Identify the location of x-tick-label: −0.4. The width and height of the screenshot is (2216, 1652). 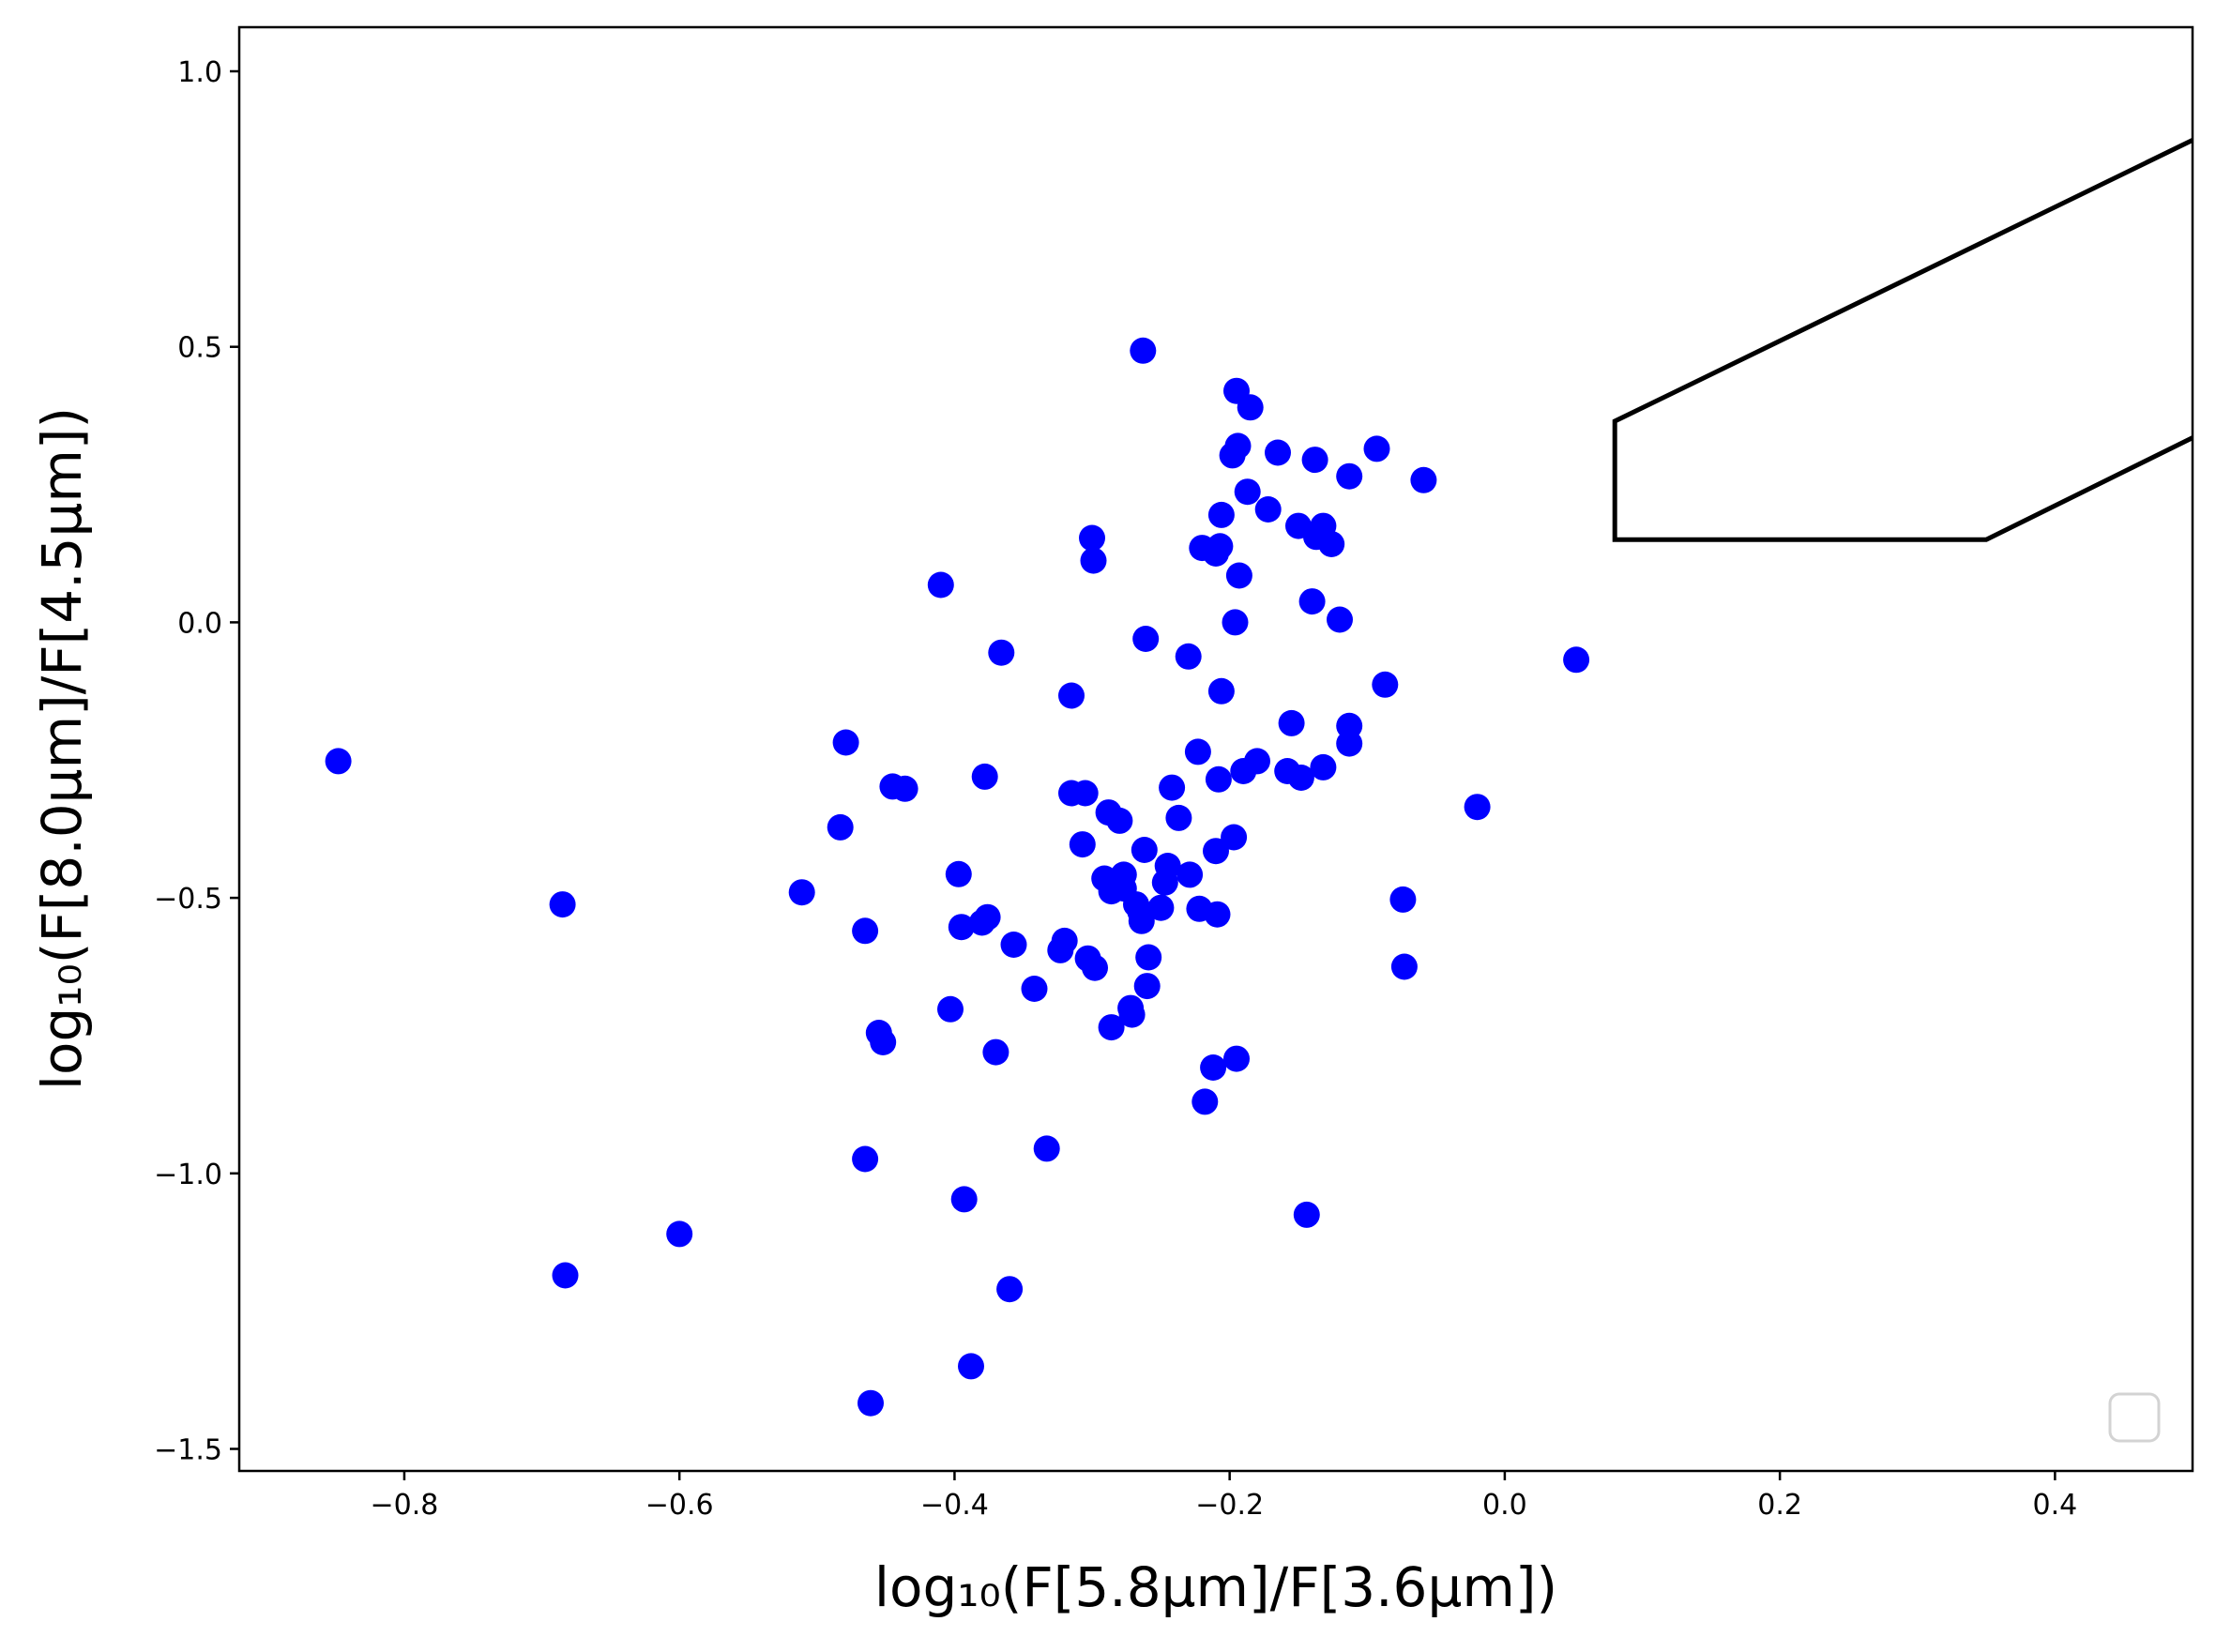
(954, 1505).